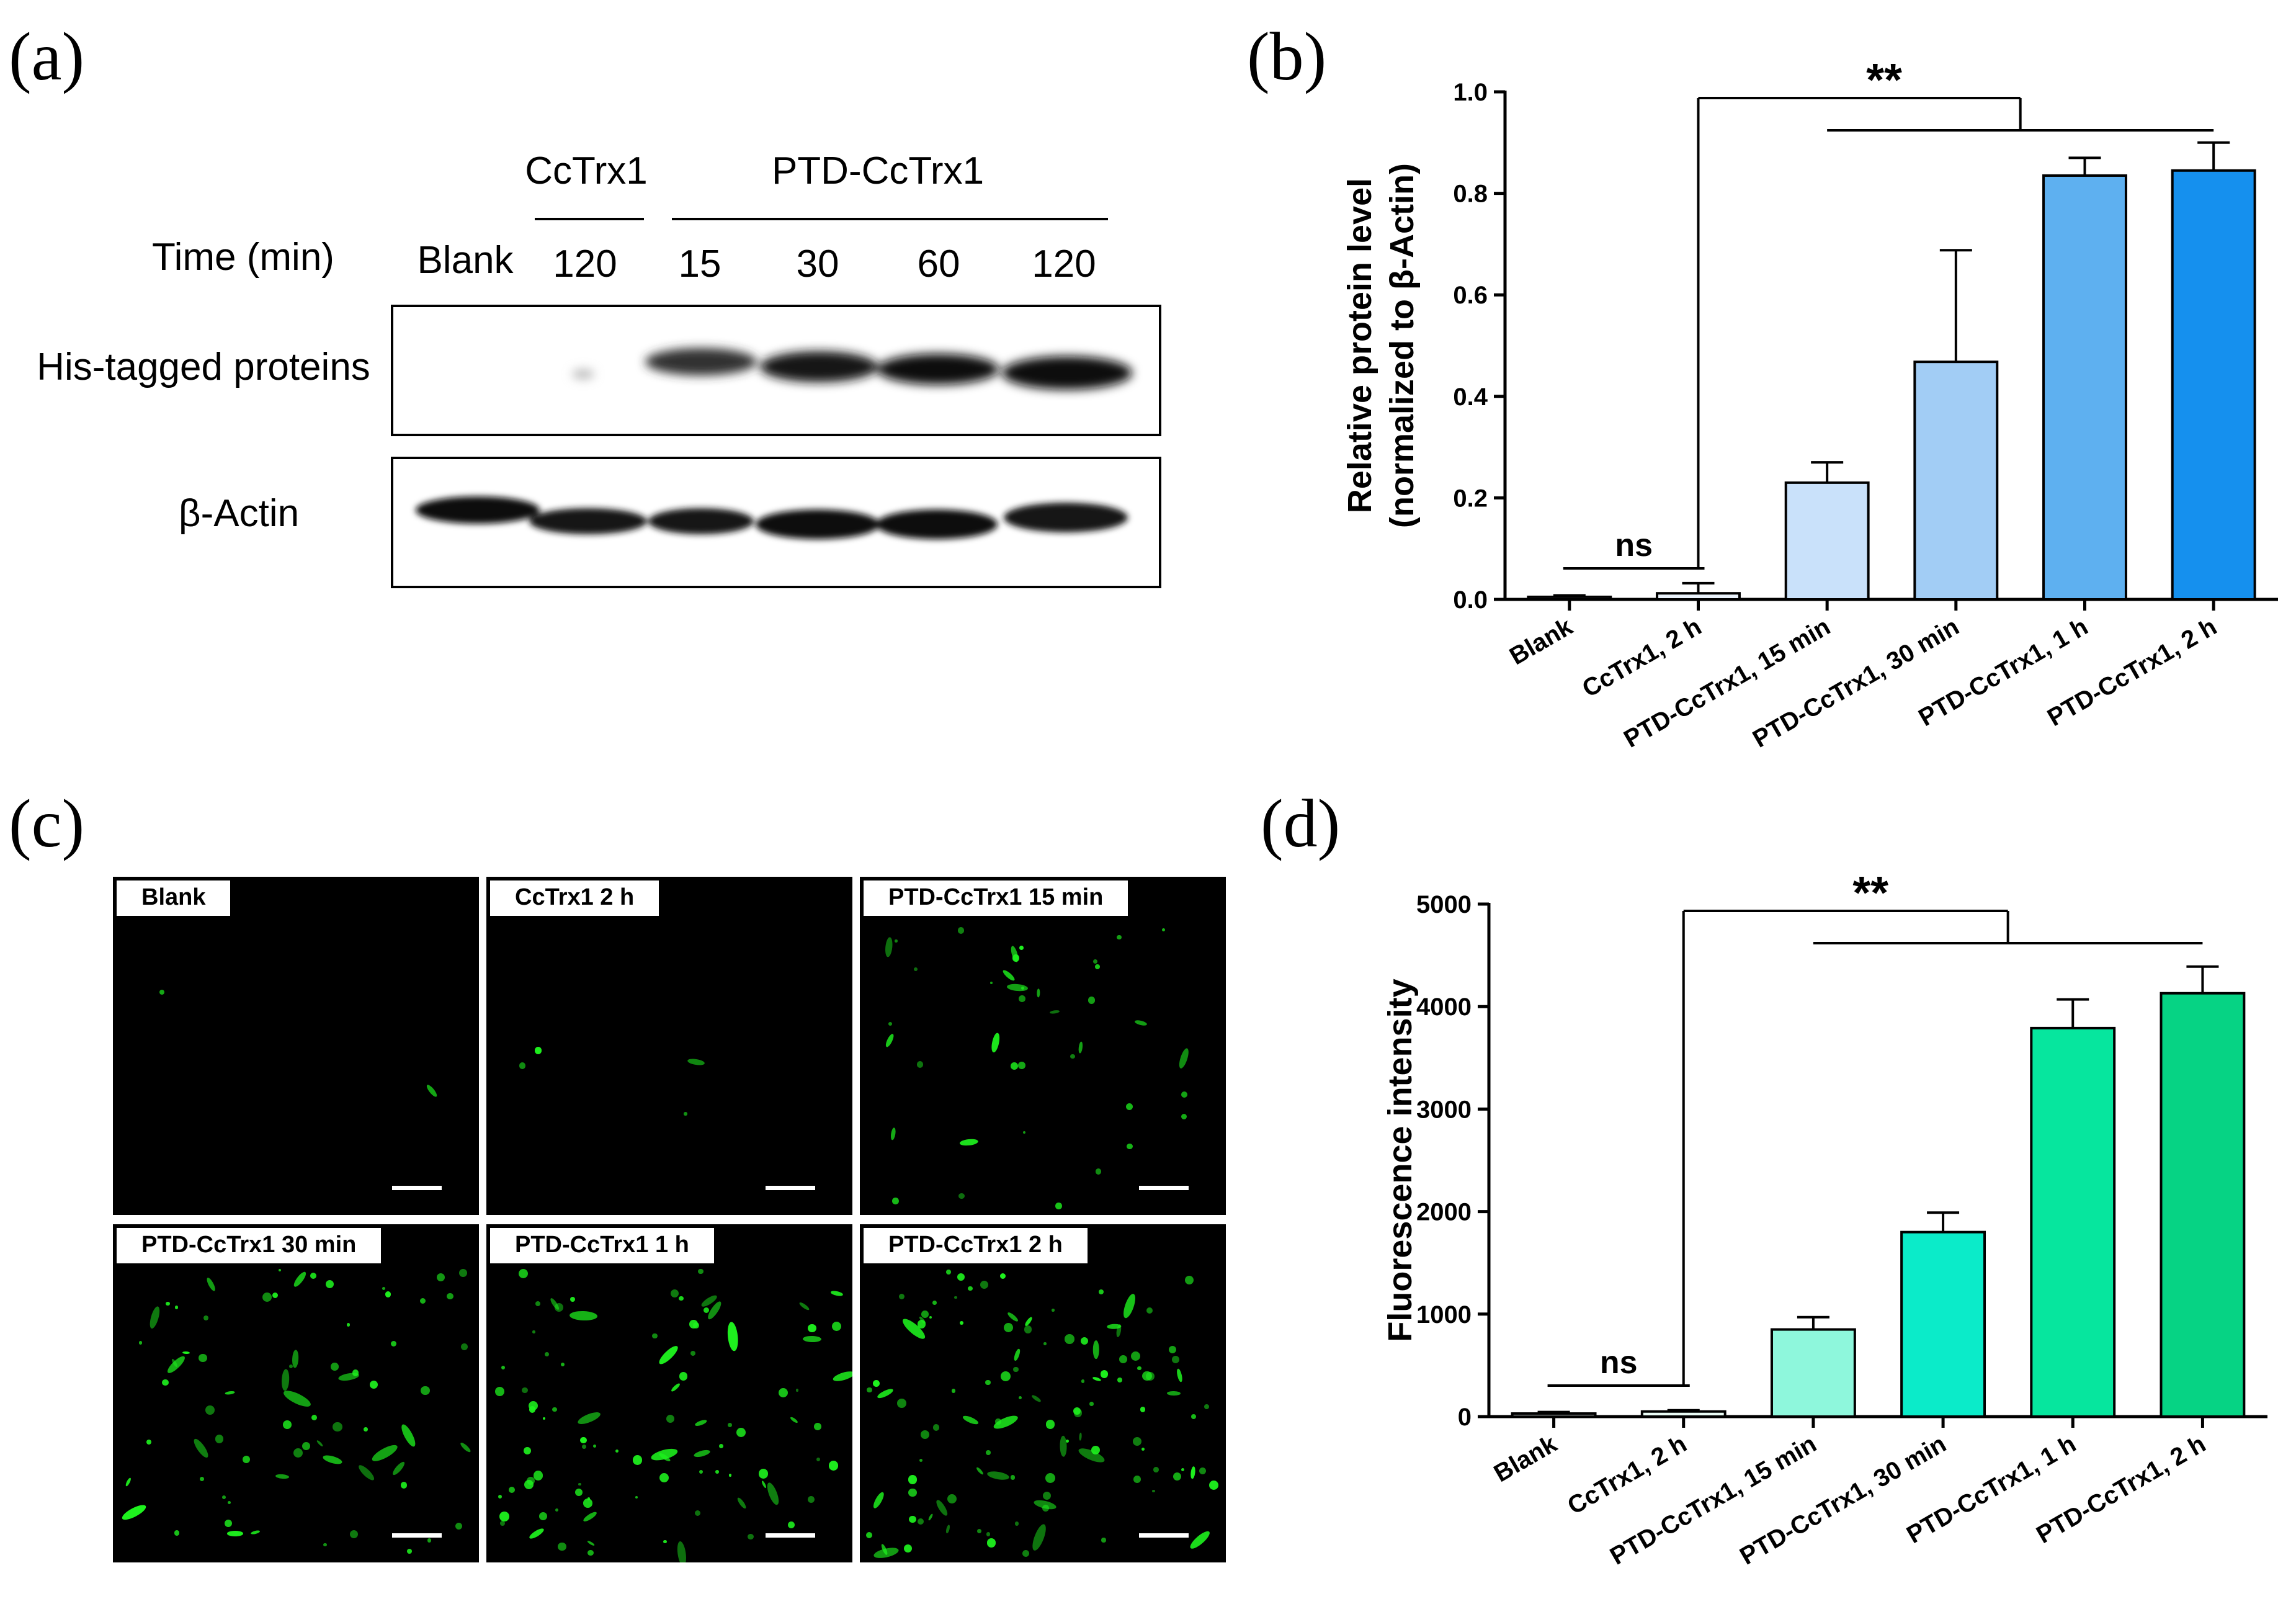 The height and width of the screenshot is (1622, 2296). What do you see at coordinates (1642, 658) in the screenshot?
I see `x-tick-label: CcTrx1, 2 h` at bounding box center [1642, 658].